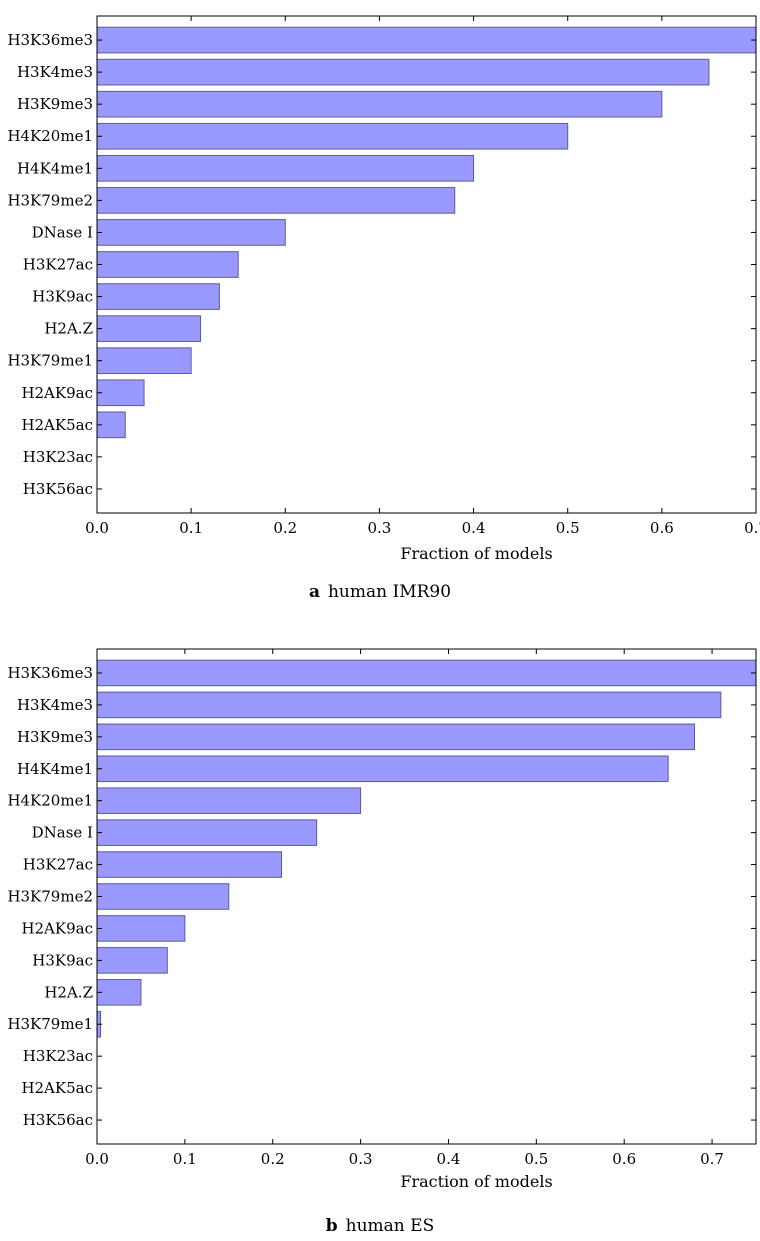 The image size is (760, 1241). Describe the element at coordinates (361, 1159) in the screenshot. I see `xtick-label-b-3: 0.3` at that location.